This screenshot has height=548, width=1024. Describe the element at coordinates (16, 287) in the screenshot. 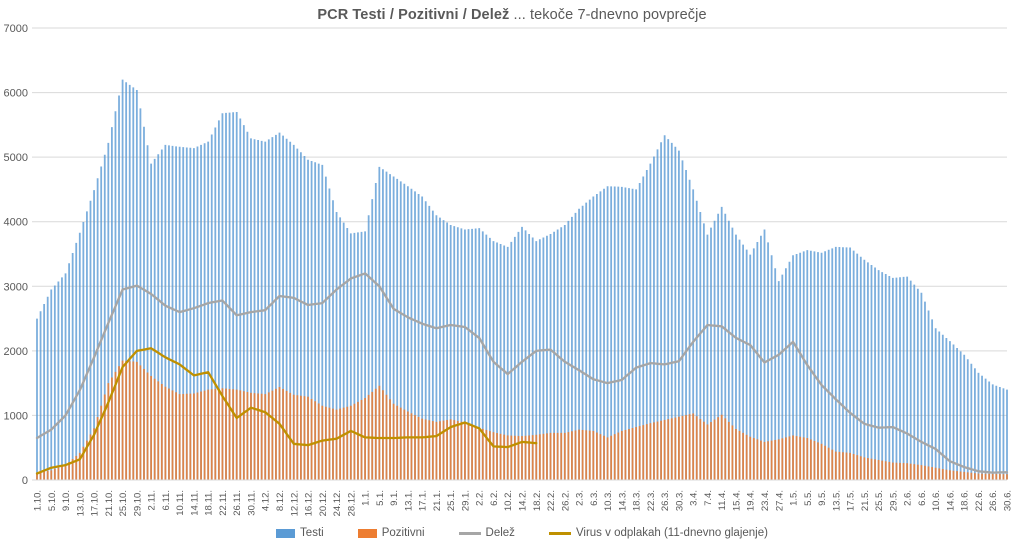

I see `svg-text: 3000` at that location.